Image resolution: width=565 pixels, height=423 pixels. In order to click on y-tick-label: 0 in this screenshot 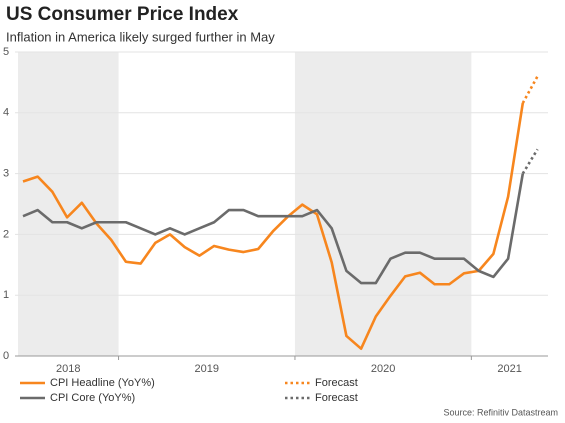, I will do `click(6, 356)`.